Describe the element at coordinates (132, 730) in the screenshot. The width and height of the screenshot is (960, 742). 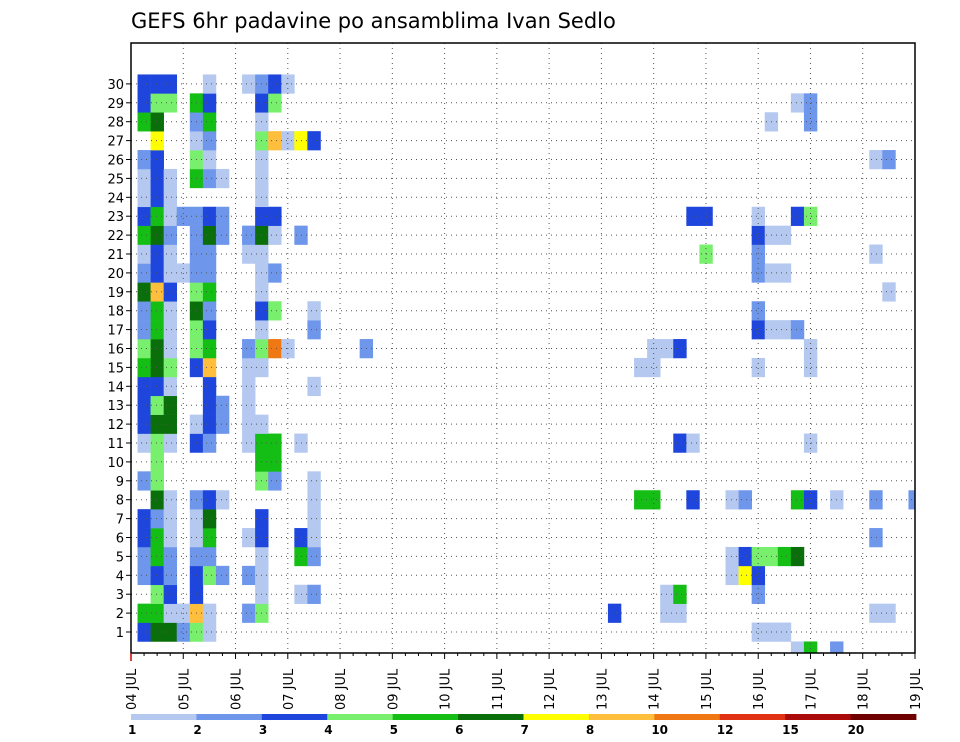
I see `colorbar-tick-label: 1` at that location.